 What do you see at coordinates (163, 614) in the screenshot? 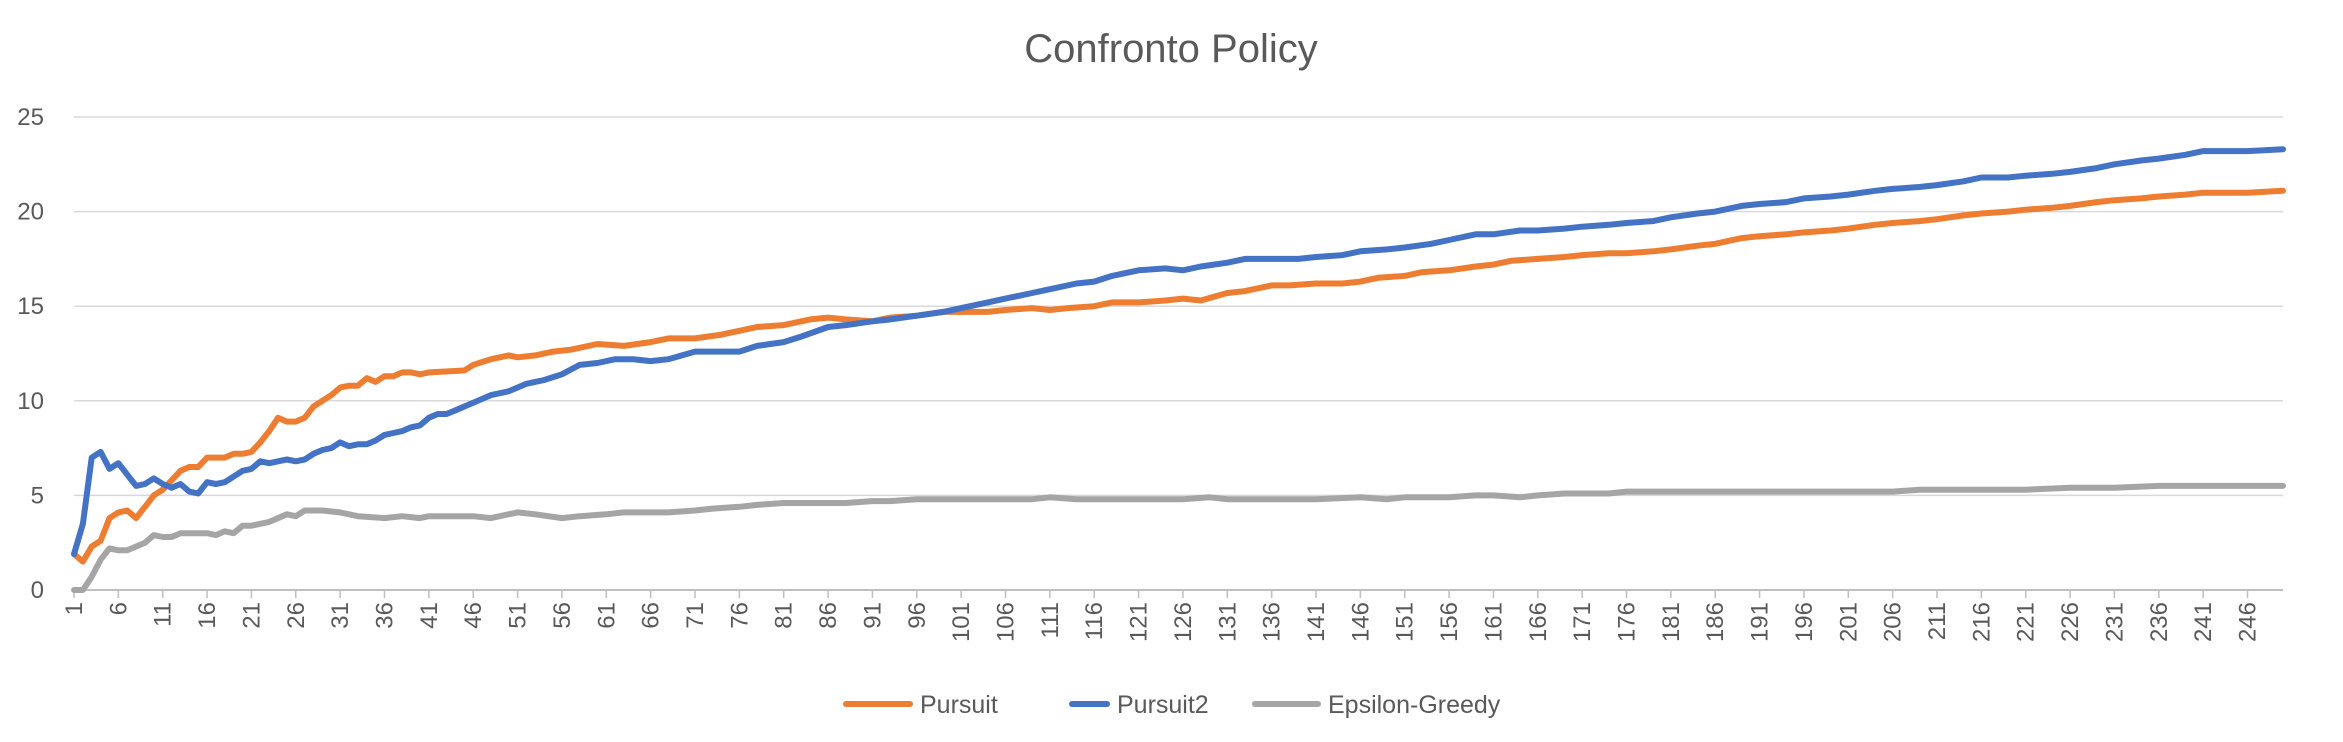
I see `x-tick-label: 11` at bounding box center [163, 614].